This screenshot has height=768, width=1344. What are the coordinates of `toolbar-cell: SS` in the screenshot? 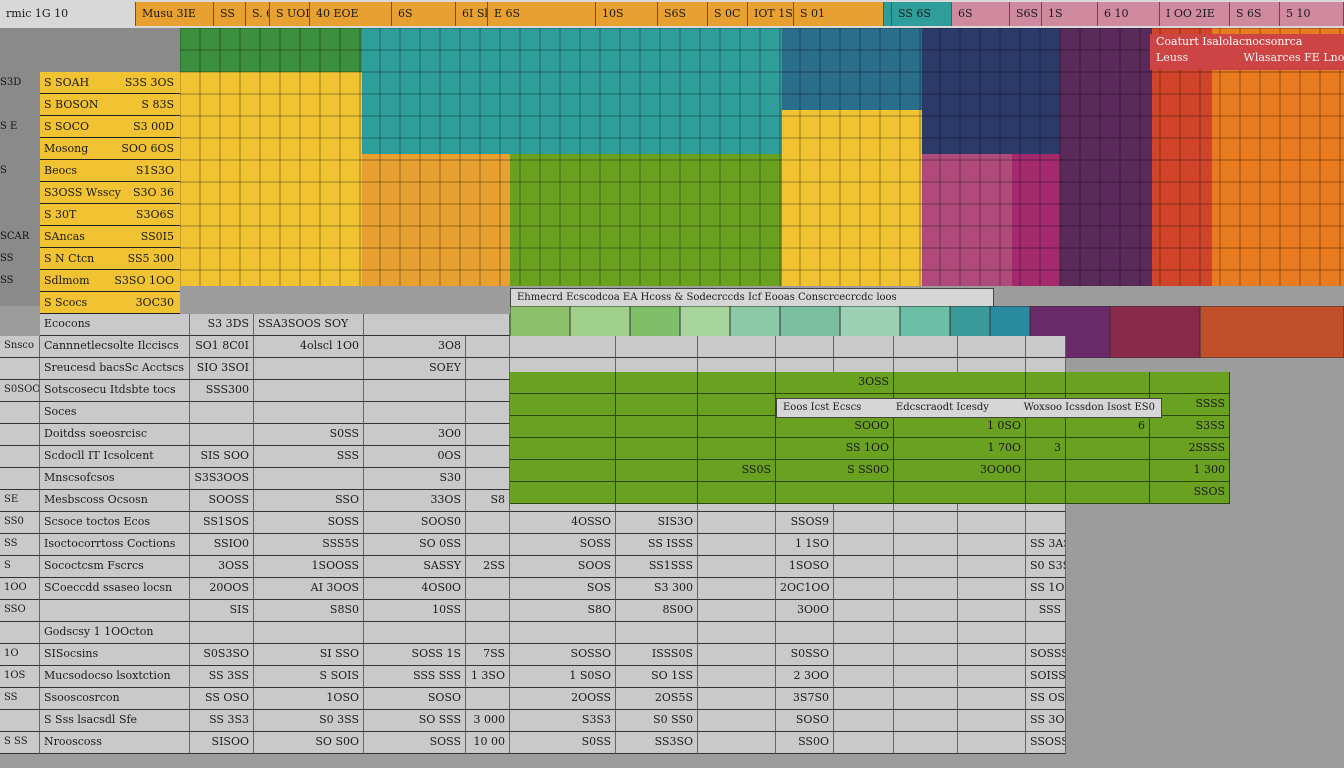 It's located at (230, 14).